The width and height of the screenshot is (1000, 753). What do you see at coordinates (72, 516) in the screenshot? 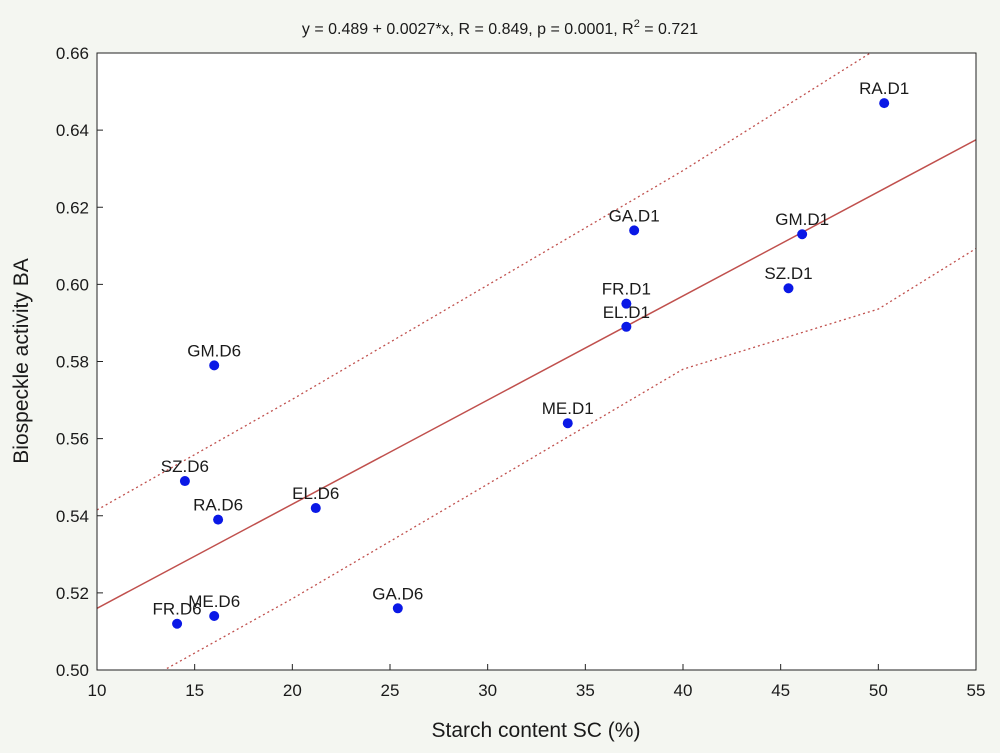
I see `y-tick-label: 0.54` at bounding box center [72, 516].